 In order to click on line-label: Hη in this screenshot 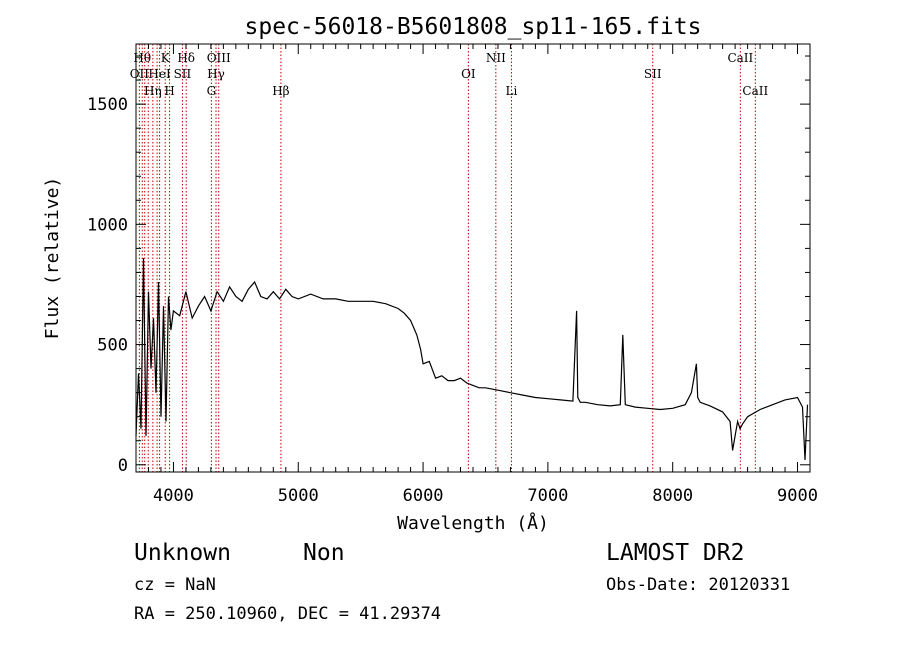, I will do `click(153, 91)`.